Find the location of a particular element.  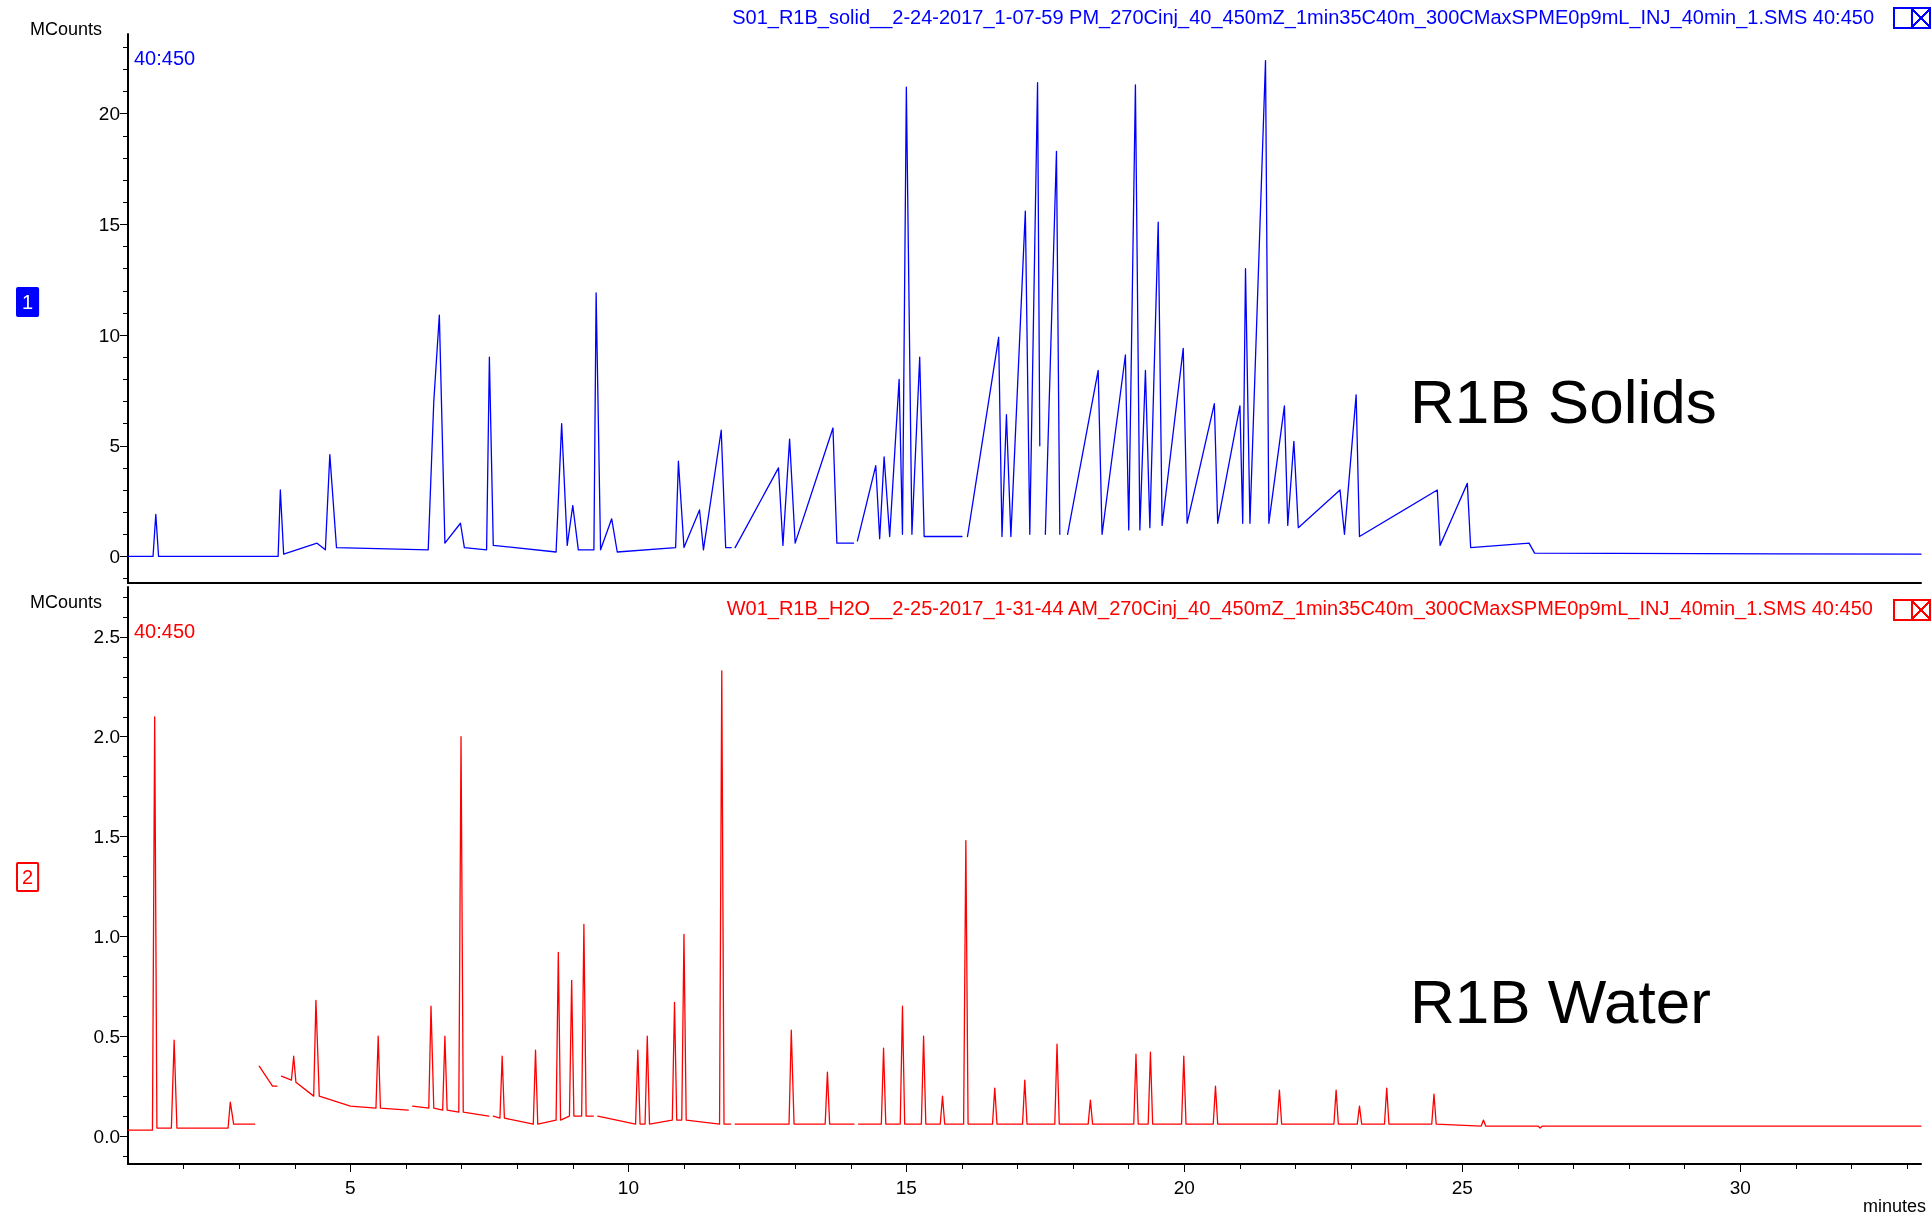

text: 2 is located at coordinates (28, 877).